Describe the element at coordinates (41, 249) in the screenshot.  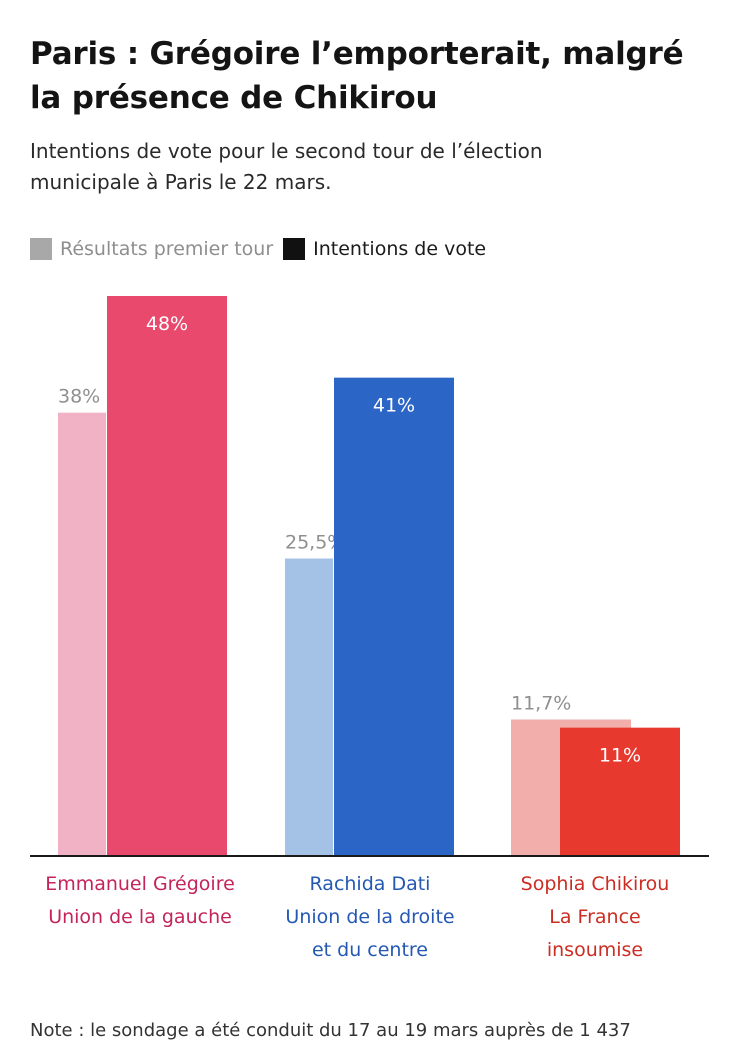
I see `legend-swatch-premier-tour` at that location.